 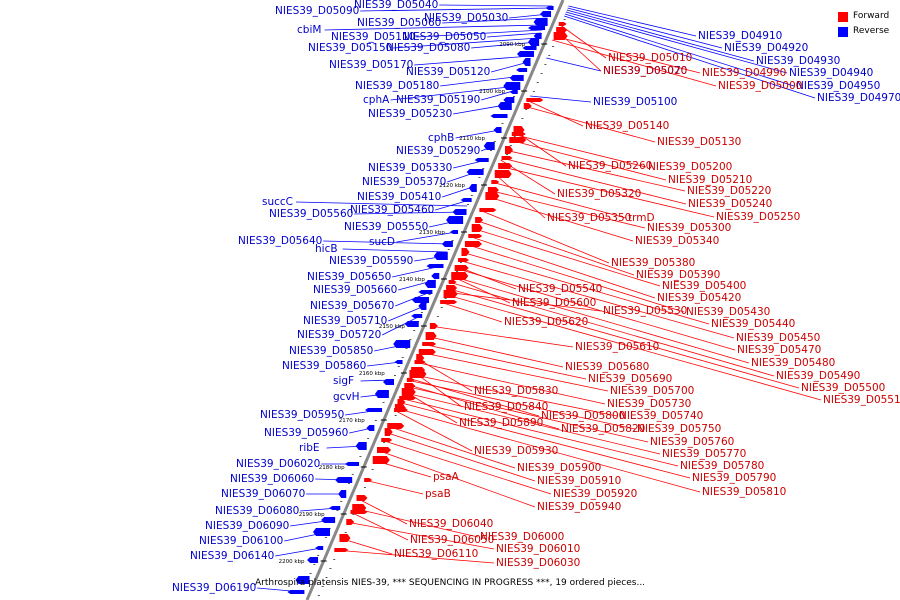 I want to click on legend-reverse-label: Reverse, so click(x=871, y=31).